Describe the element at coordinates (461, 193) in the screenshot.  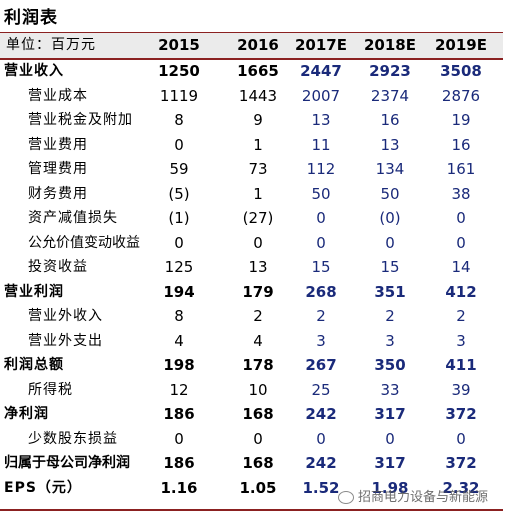
I see `cell-value: 38` at that location.